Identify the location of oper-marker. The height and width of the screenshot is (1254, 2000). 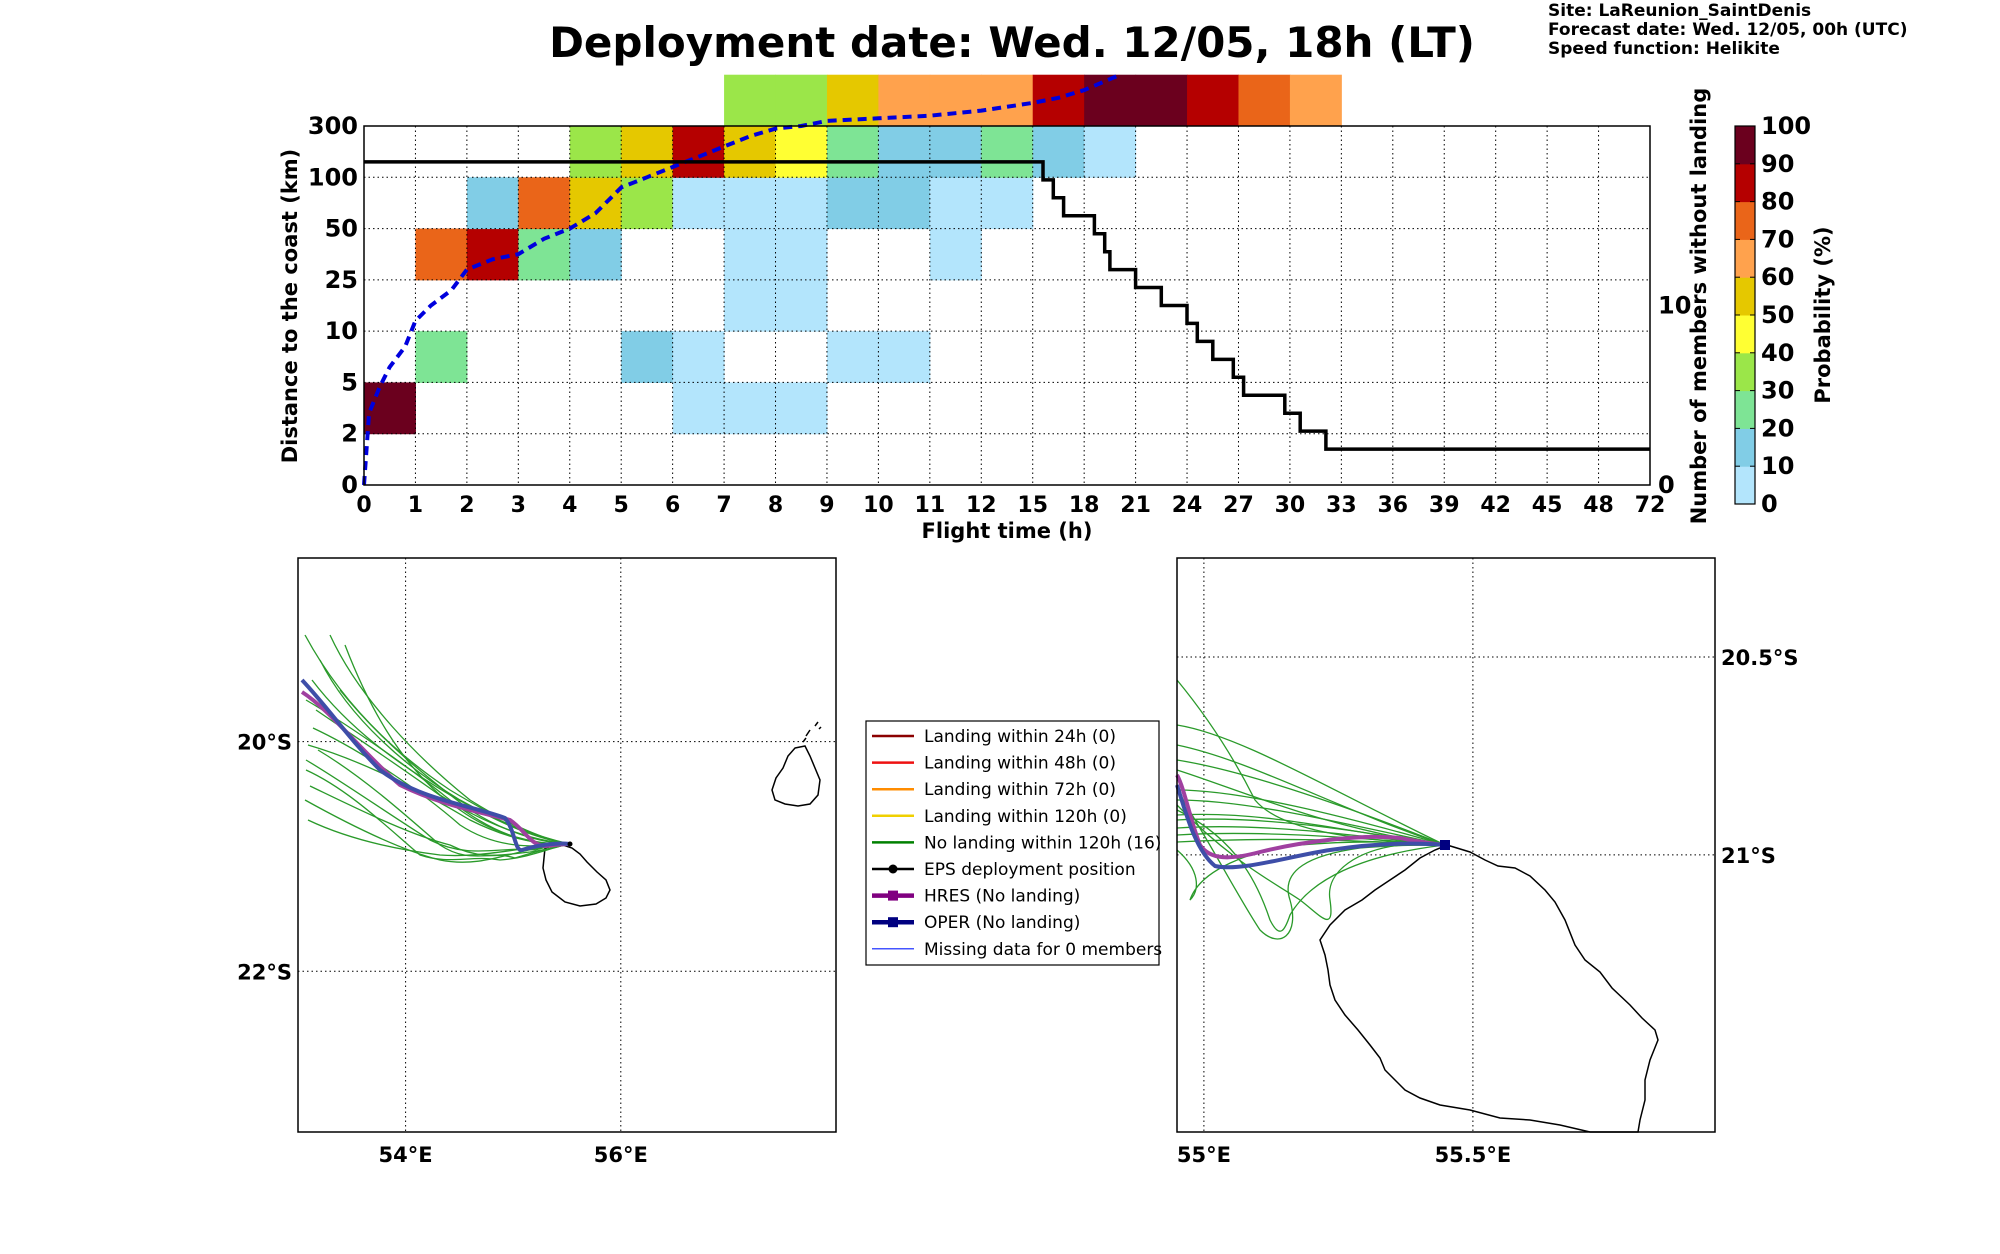
(1445, 845).